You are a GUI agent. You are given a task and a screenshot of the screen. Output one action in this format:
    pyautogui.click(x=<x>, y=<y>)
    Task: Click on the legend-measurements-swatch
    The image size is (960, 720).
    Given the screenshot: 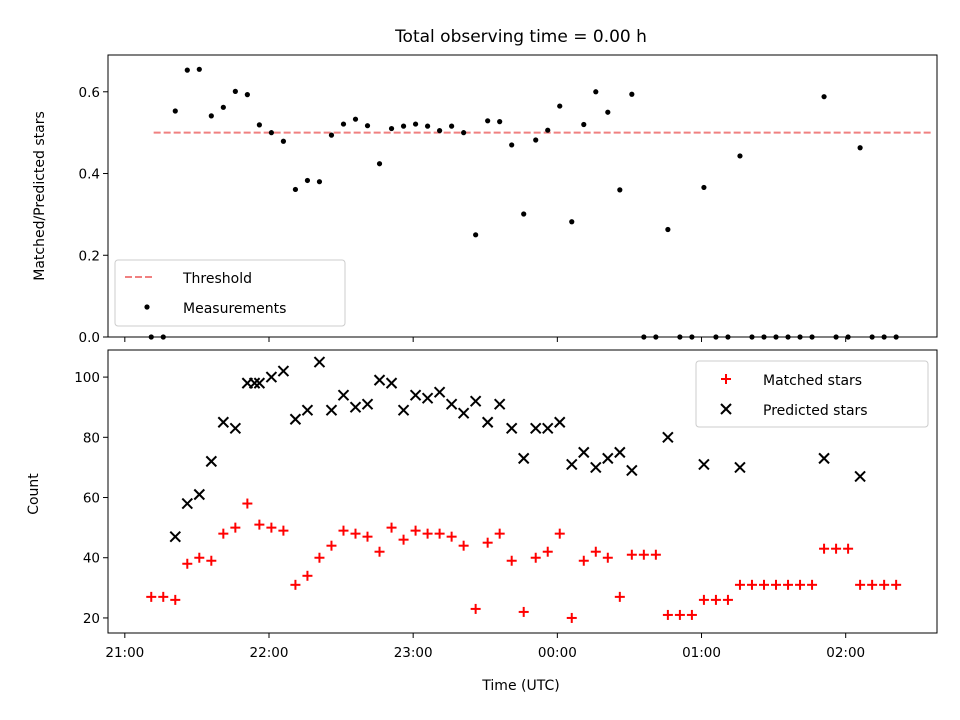 What is the action you would take?
    pyautogui.click(x=147, y=307)
    